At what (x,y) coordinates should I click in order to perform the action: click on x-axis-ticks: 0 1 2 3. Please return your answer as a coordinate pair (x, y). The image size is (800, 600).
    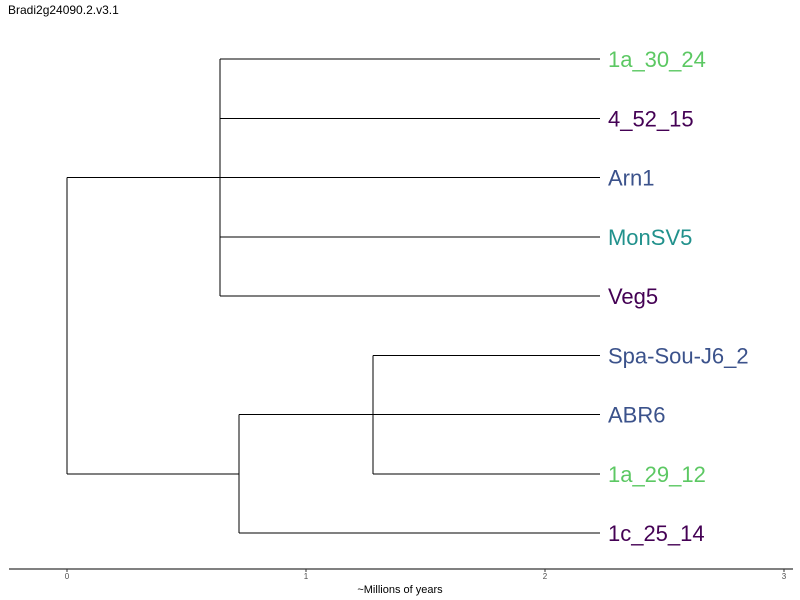
    Looking at the image, I should click on (426, 575).